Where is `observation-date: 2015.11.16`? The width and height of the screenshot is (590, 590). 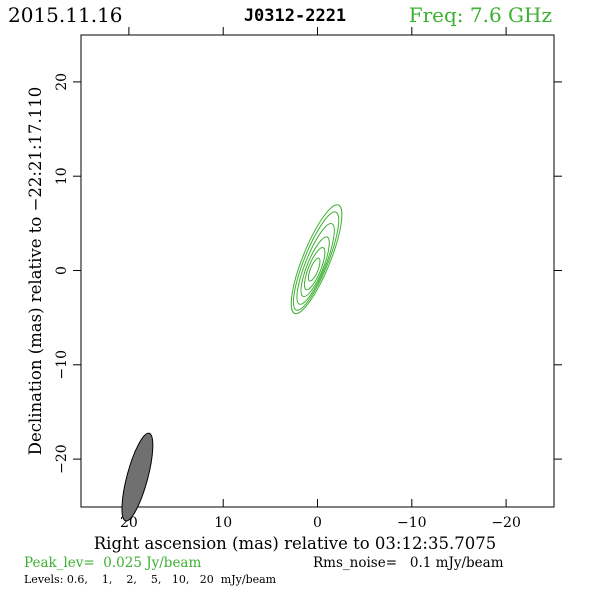 observation-date: 2015.11.16 is located at coordinates (65, 15).